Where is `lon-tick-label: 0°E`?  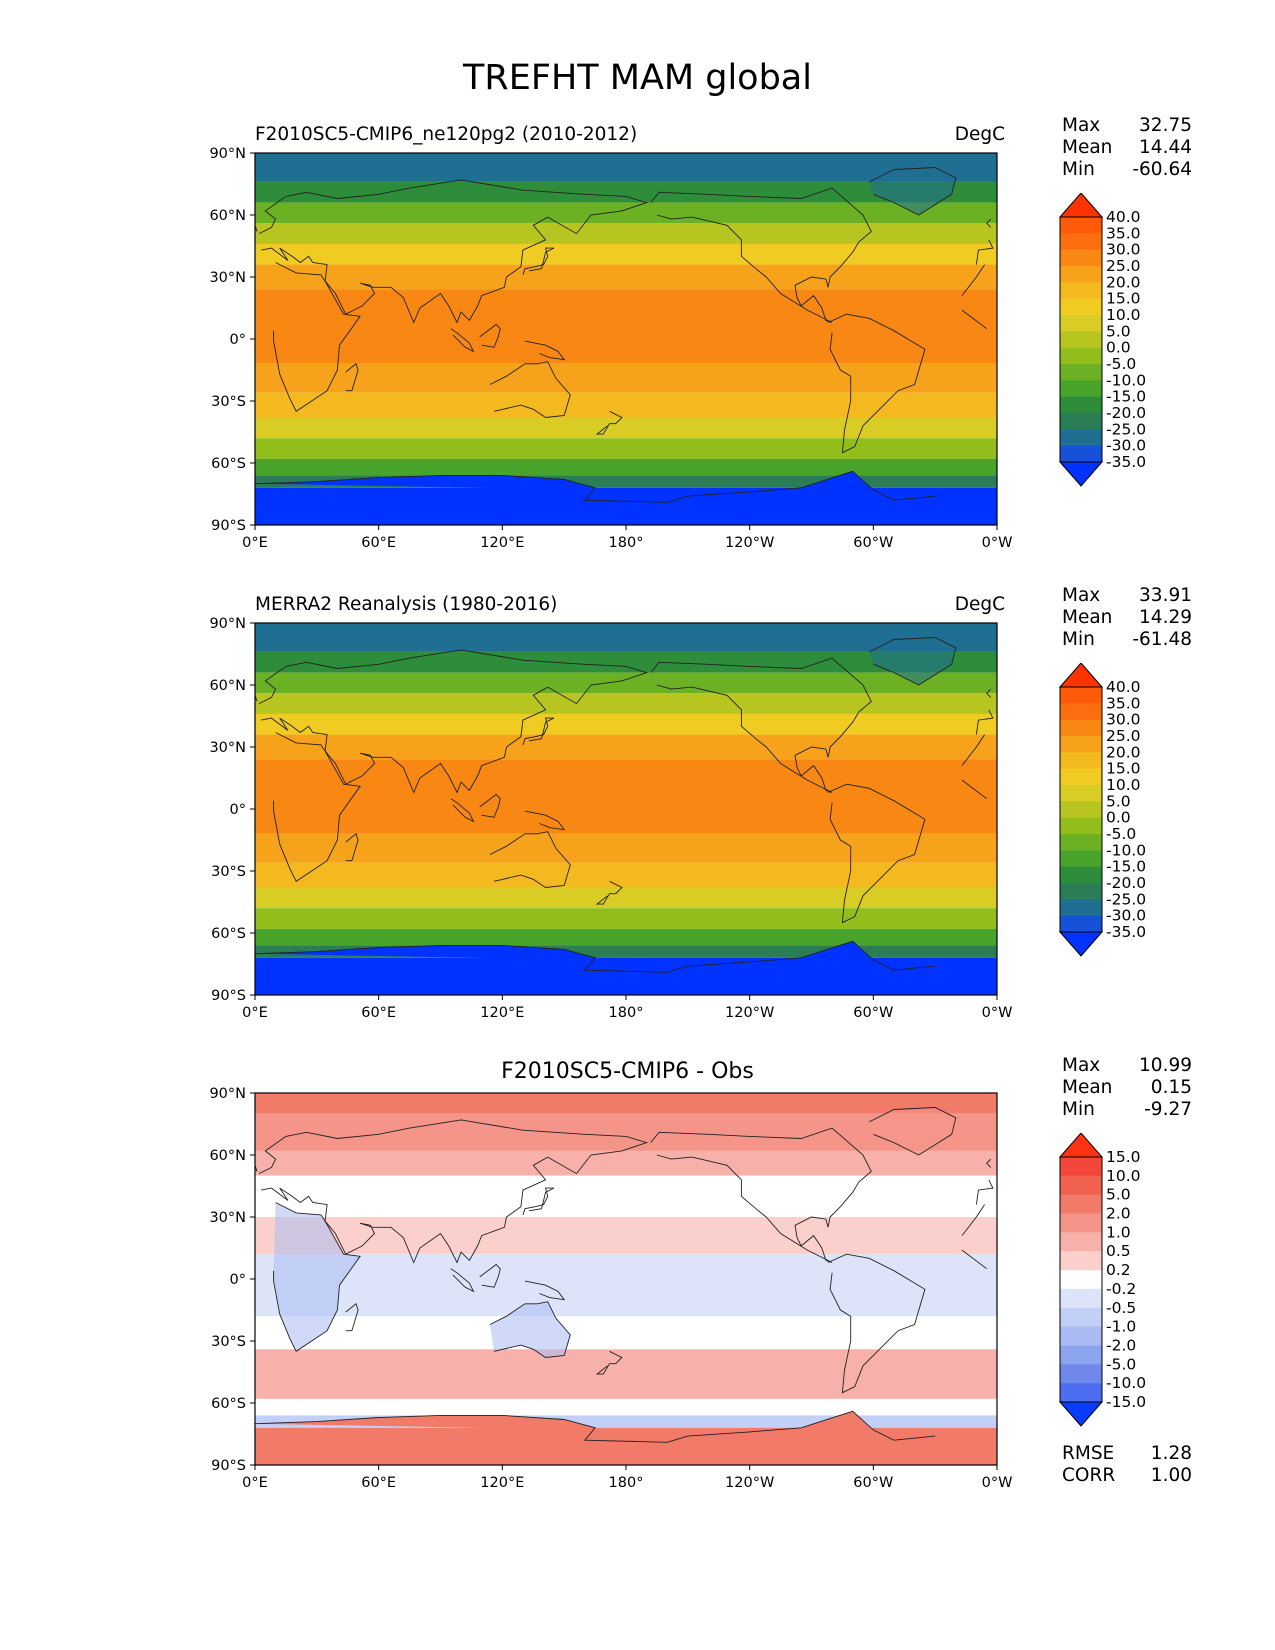
lon-tick-label: 0°E is located at coordinates (255, 1483).